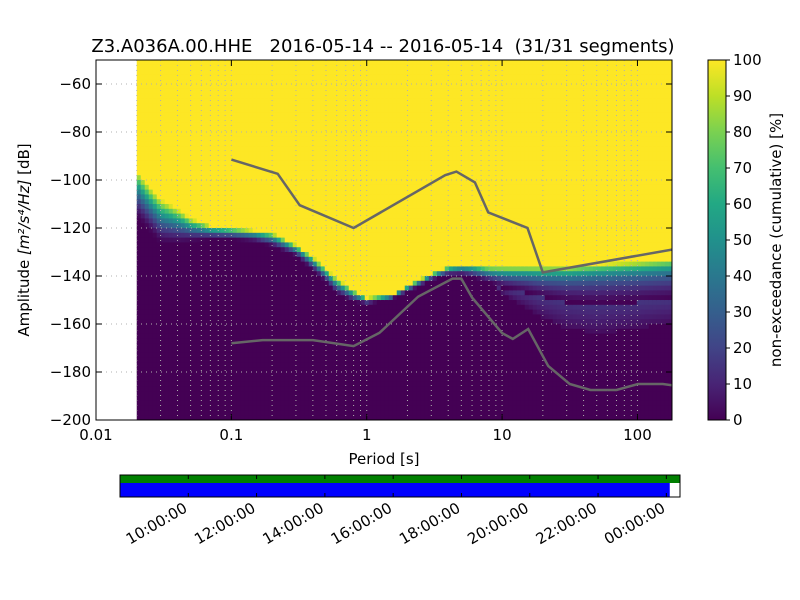 The height and width of the screenshot is (600, 800). I want to click on heatmap-column, so click(315, 240).